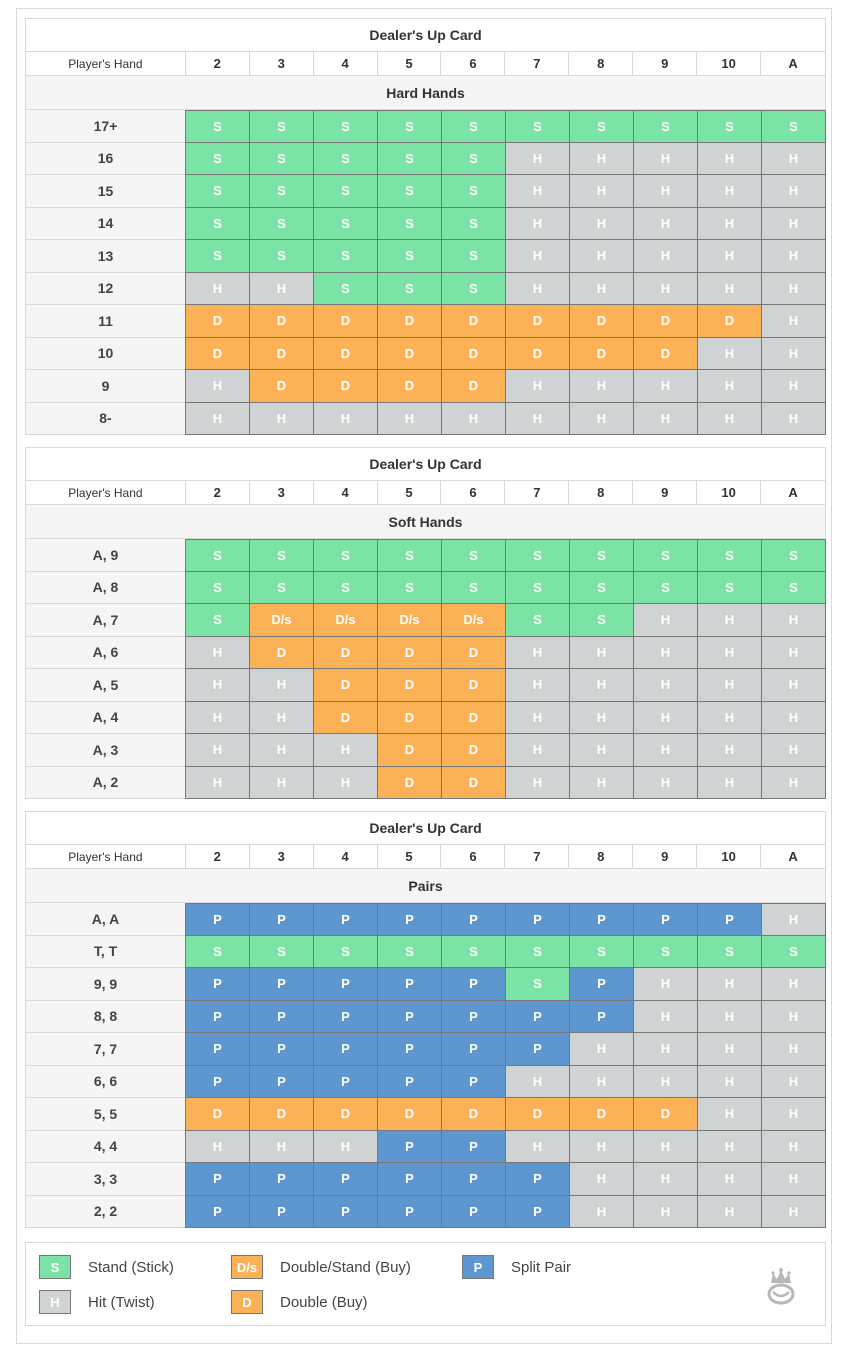 The height and width of the screenshot is (1354, 850). I want to click on legend-label-split: Split Pair, so click(541, 1267).